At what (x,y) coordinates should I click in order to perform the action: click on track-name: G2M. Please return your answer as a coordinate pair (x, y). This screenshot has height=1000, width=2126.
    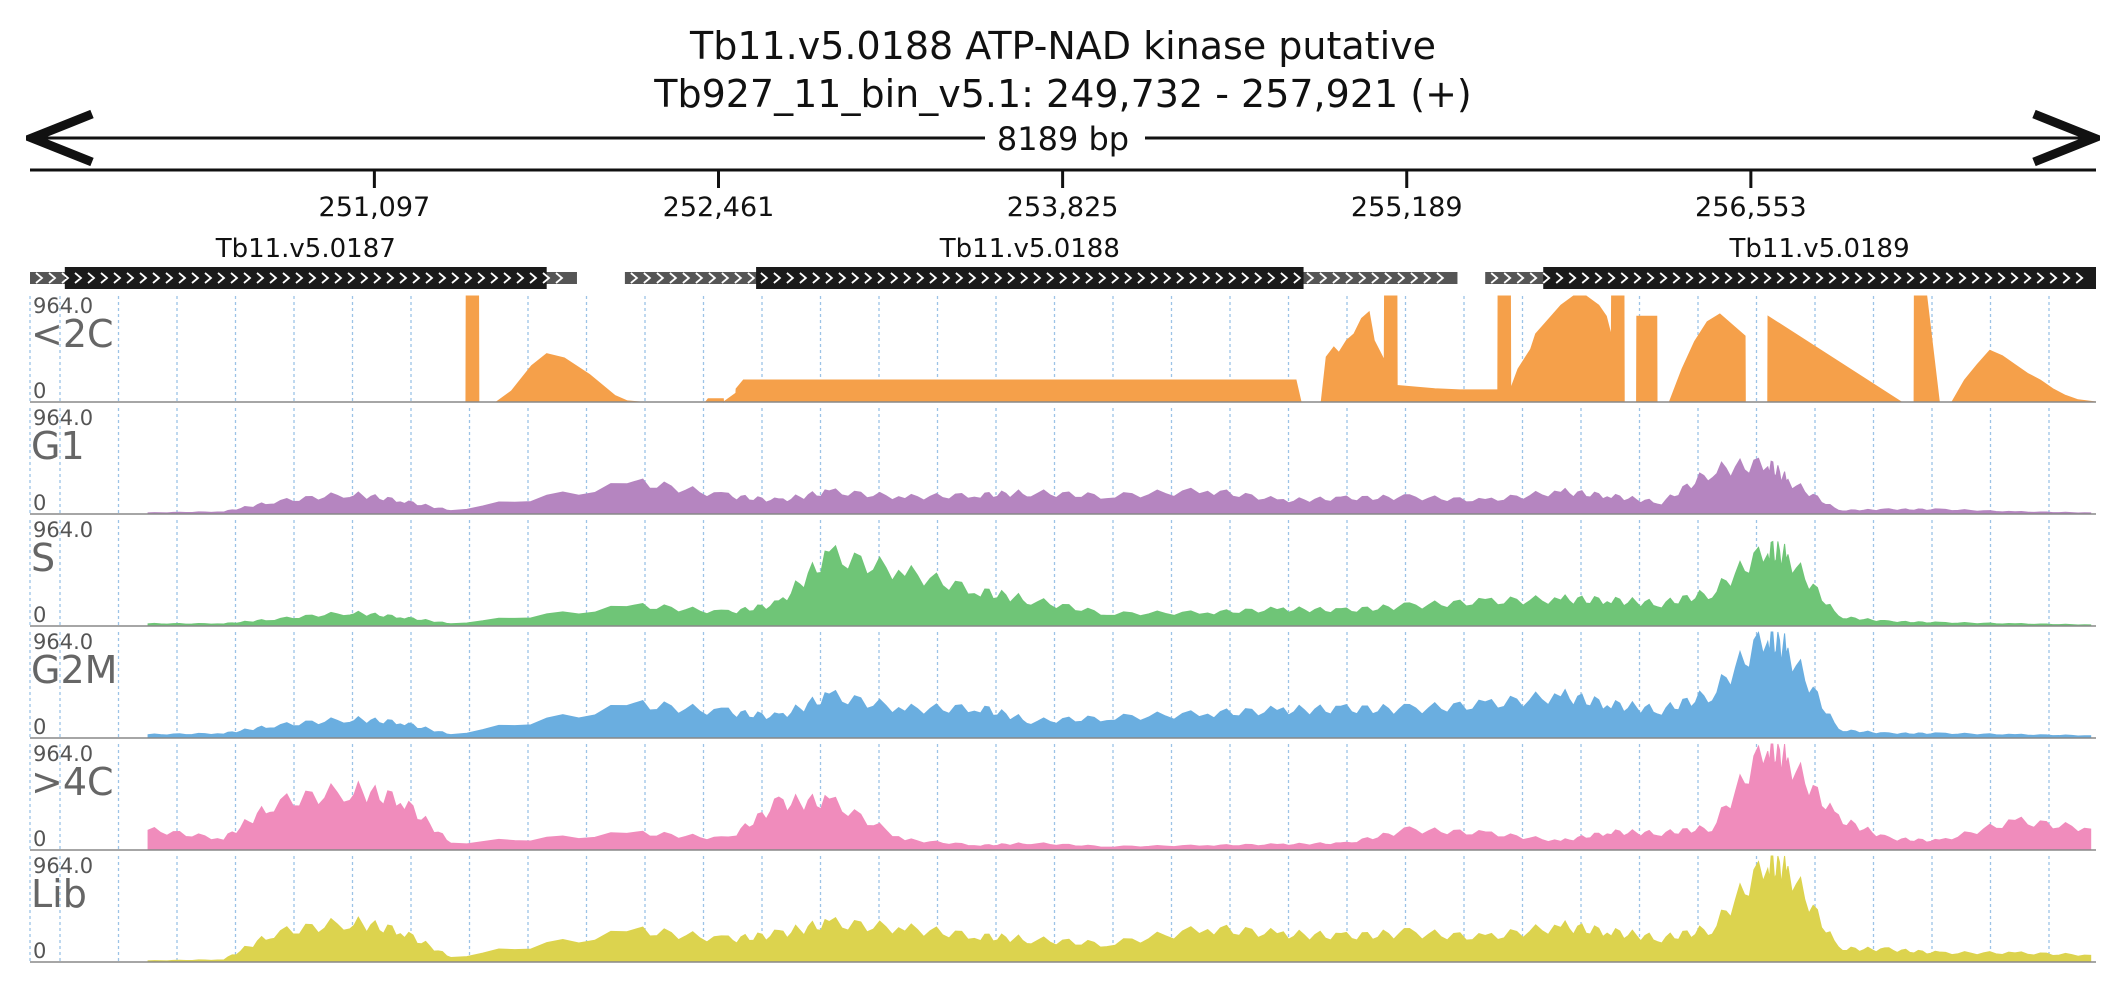
    Looking at the image, I should click on (74, 670).